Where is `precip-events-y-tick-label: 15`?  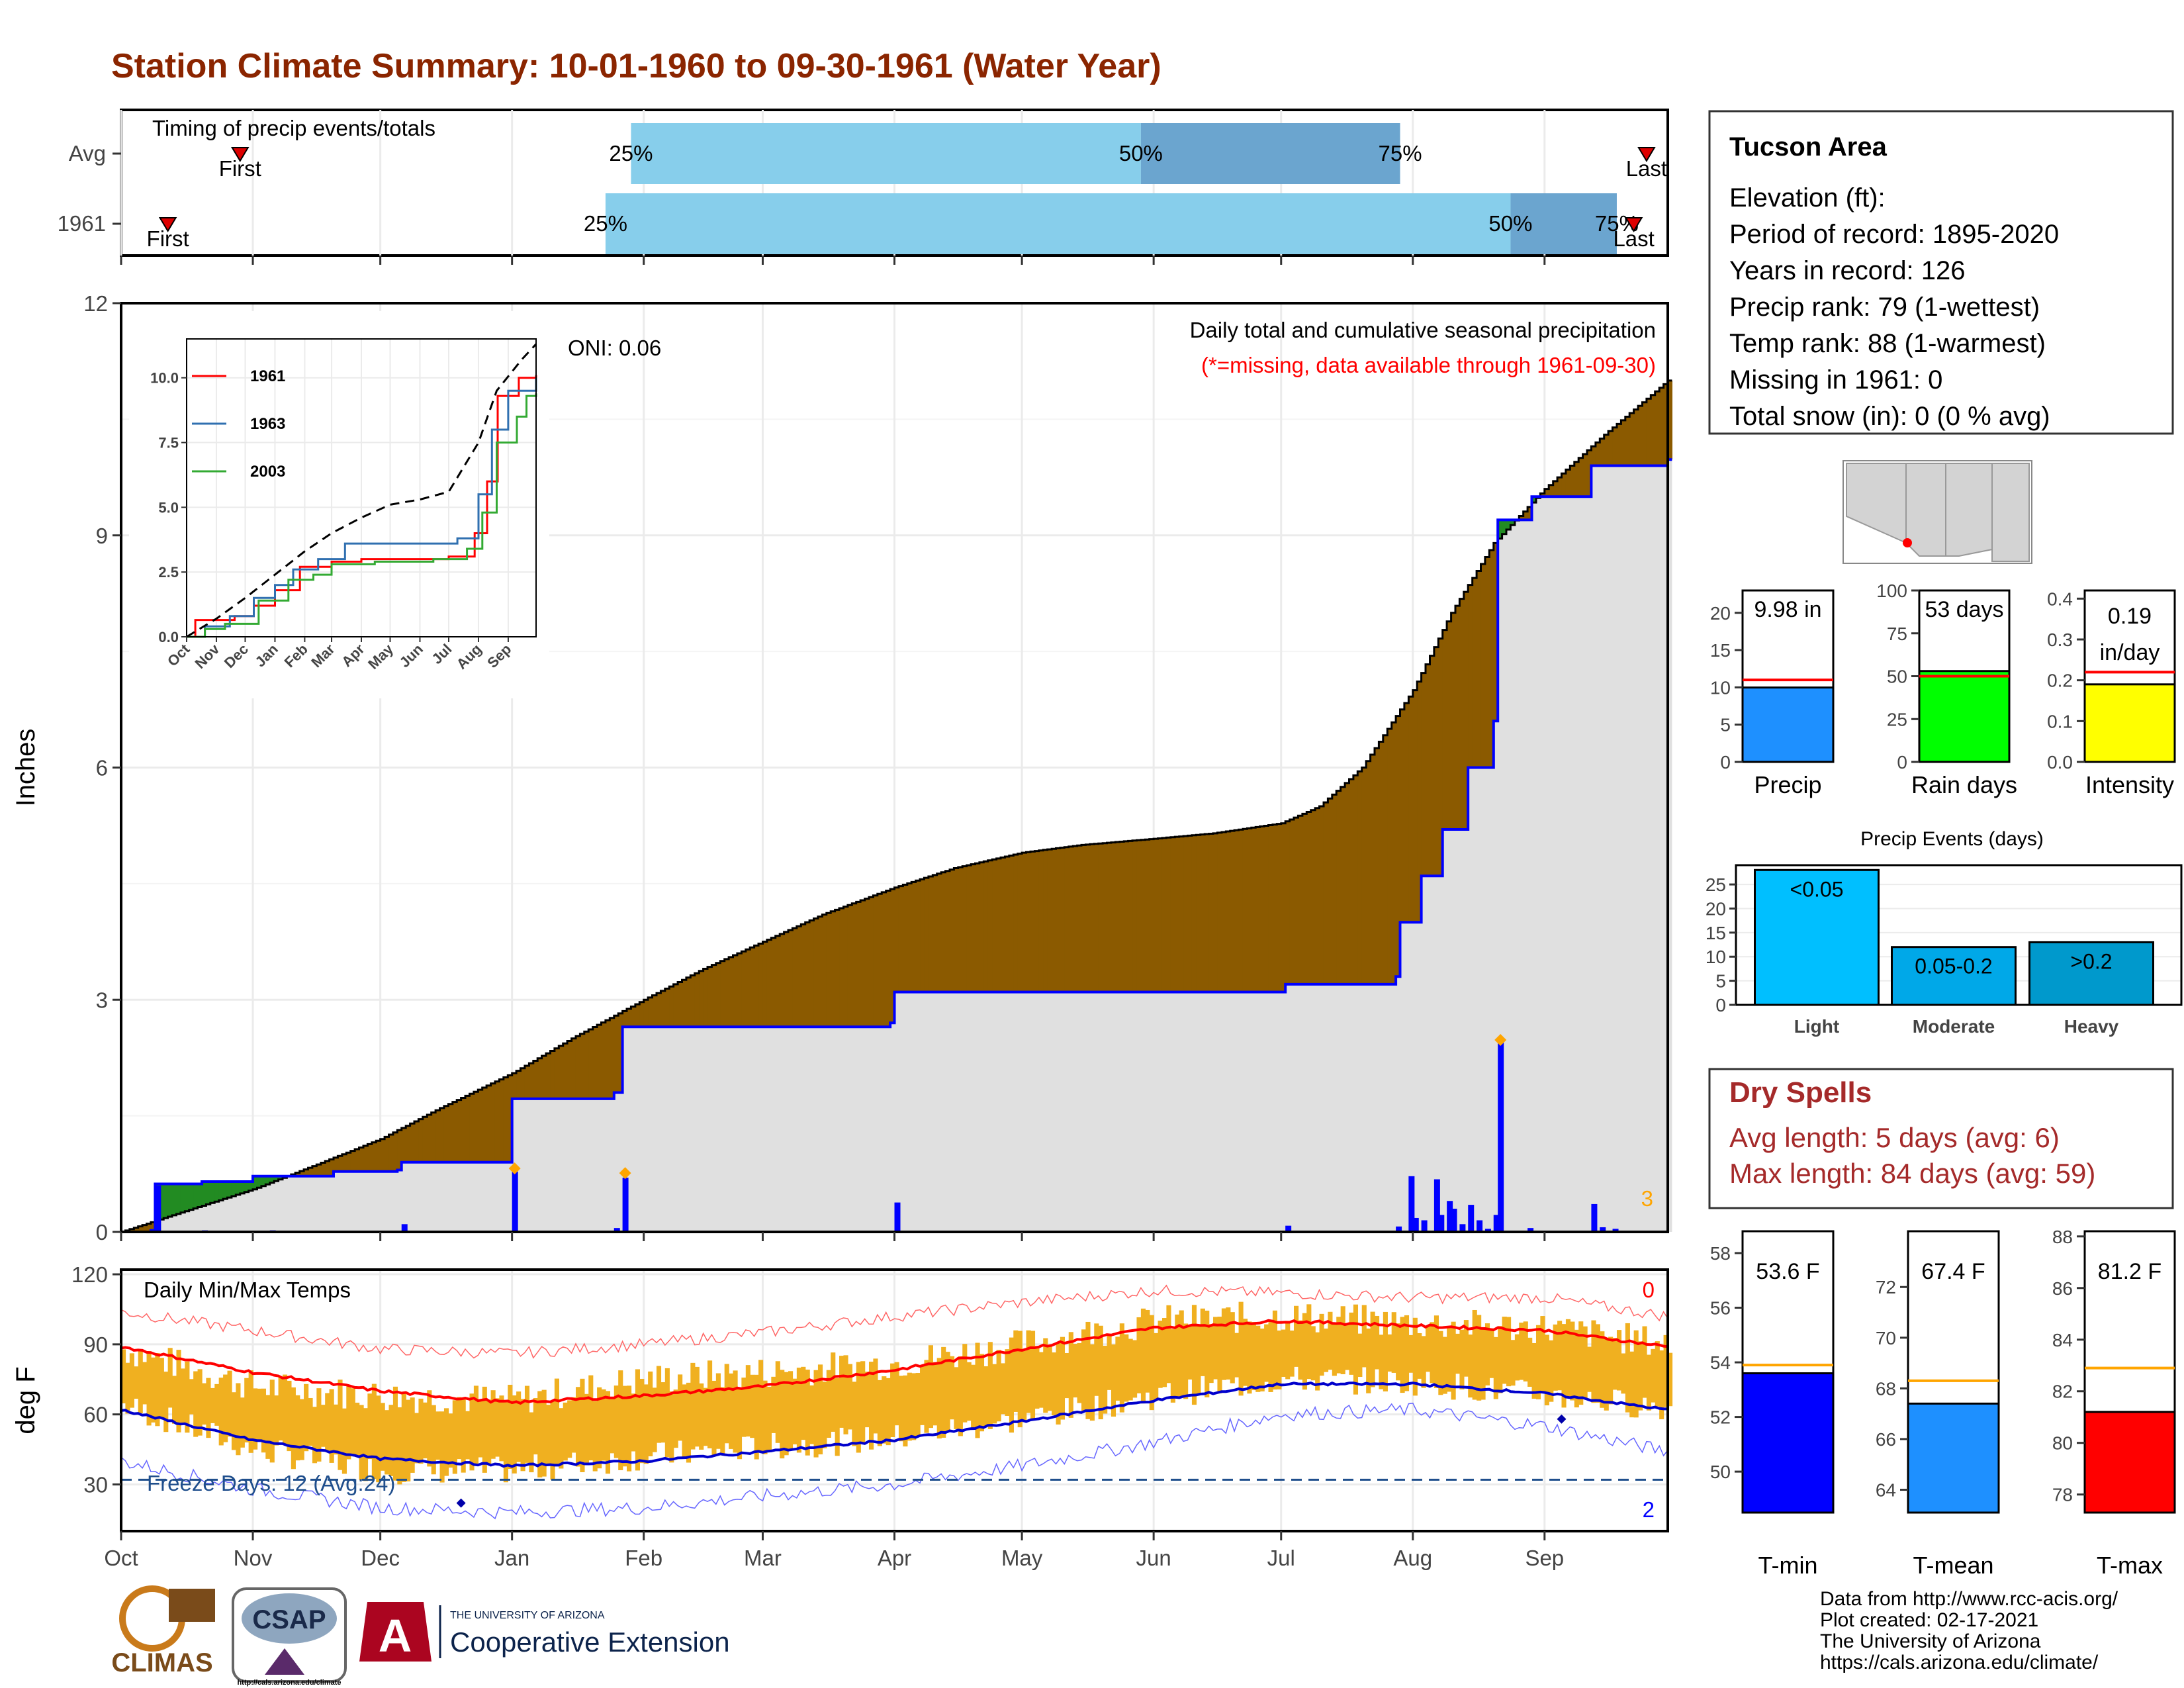 precip-events-y-tick-label: 15 is located at coordinates (1716, 933).